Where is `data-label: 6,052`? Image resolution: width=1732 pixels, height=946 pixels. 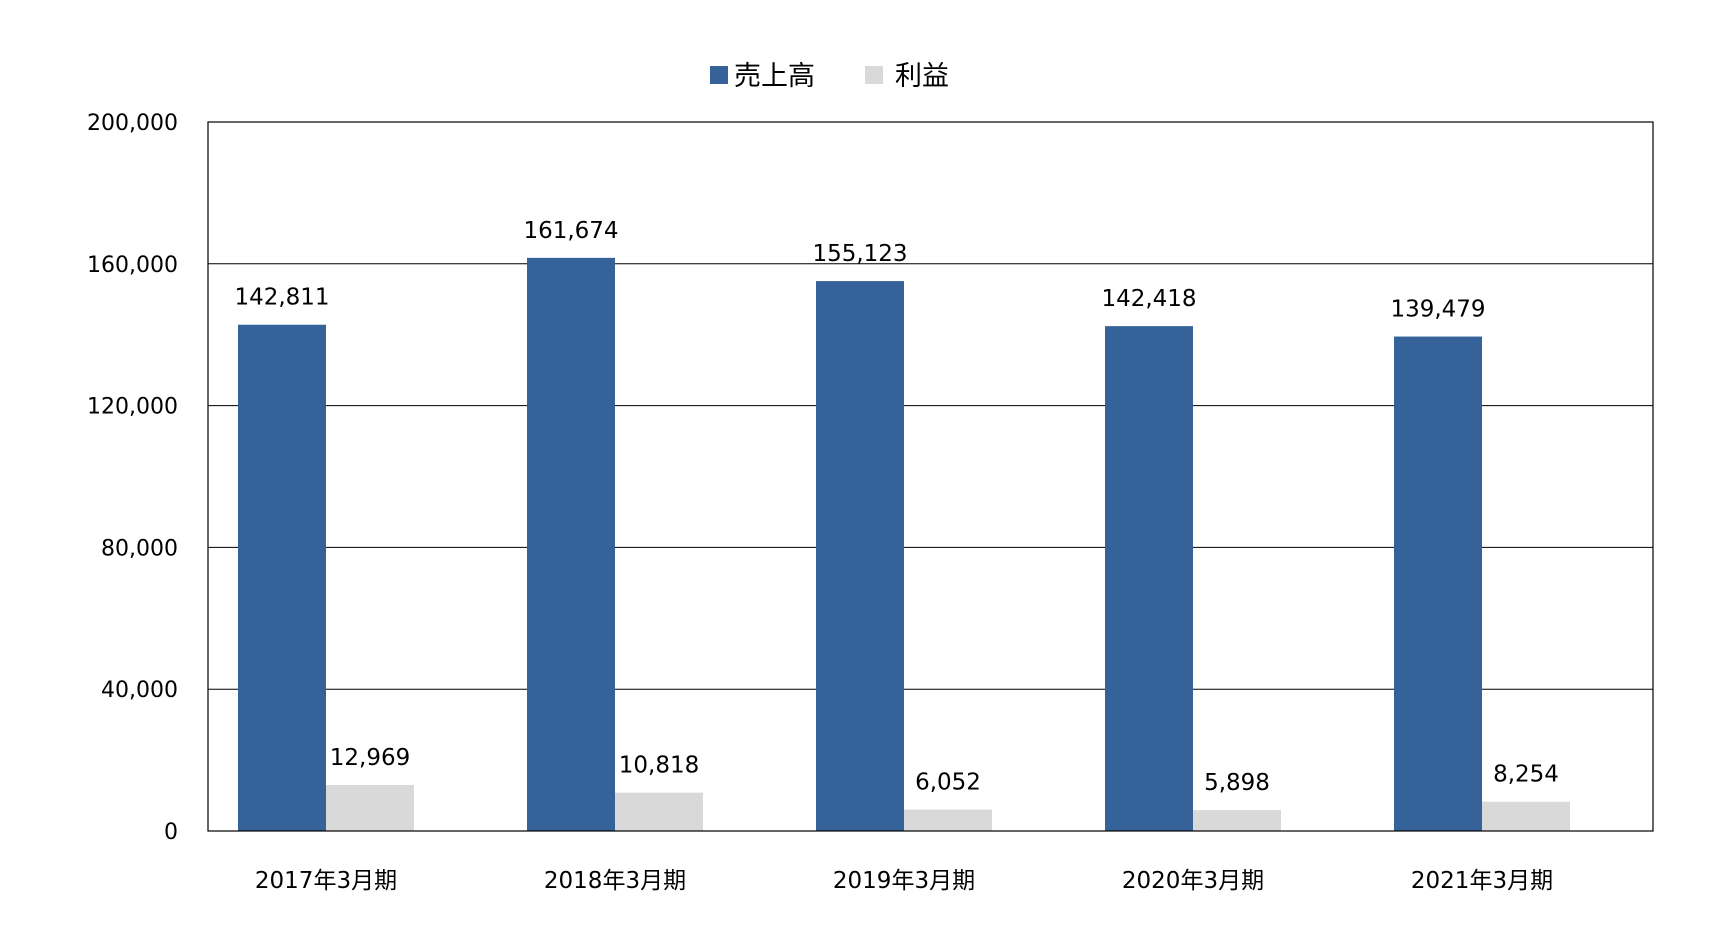 data-label: 6,052 is located at coordinates (948, 783).